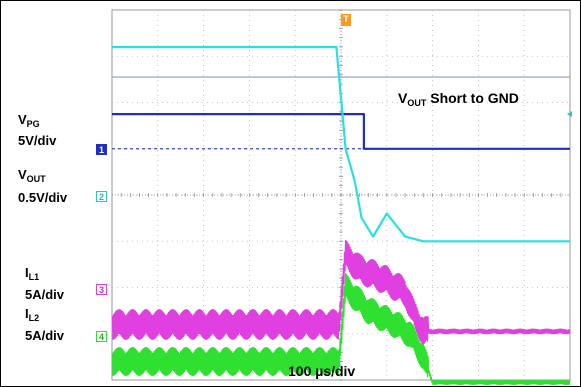  Describe the element at coordinates (101, 149) in the screenshot. I see `channel-1-marker: 1` at that location.